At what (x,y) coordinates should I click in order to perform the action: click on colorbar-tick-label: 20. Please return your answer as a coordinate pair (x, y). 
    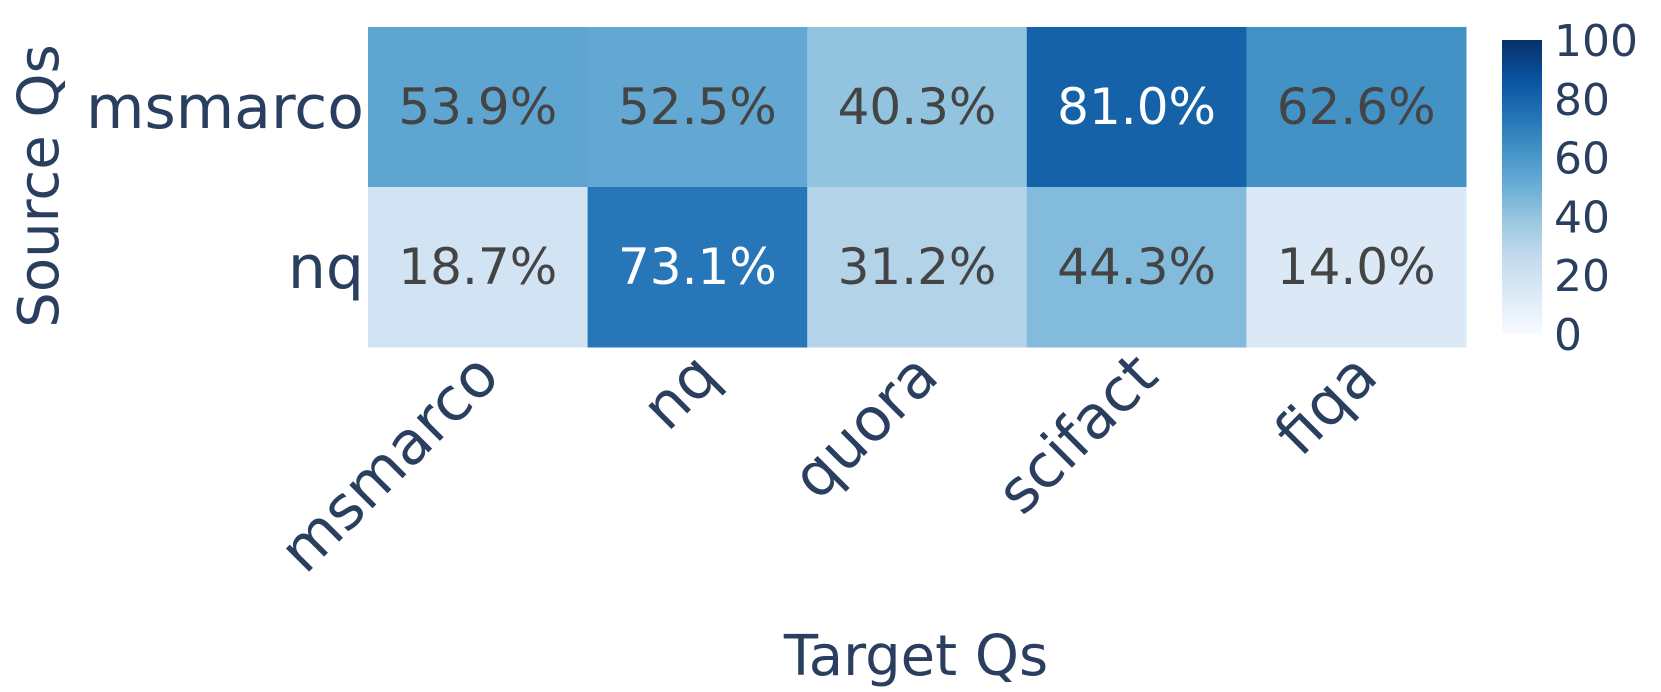
    Looking at the image, I should click on (1582, 276).